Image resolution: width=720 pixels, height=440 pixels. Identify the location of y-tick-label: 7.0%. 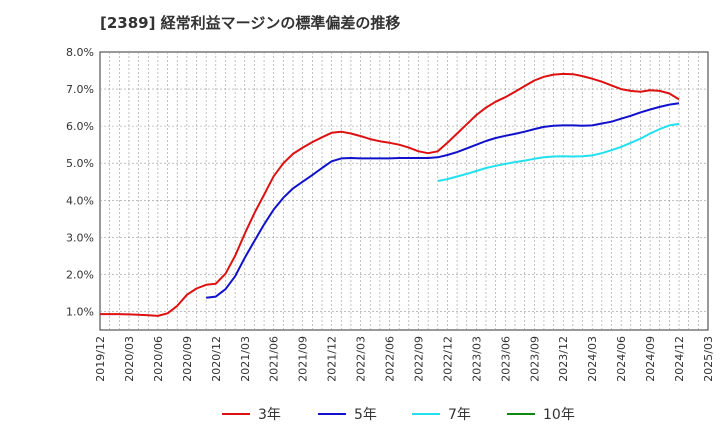
(80, 89).